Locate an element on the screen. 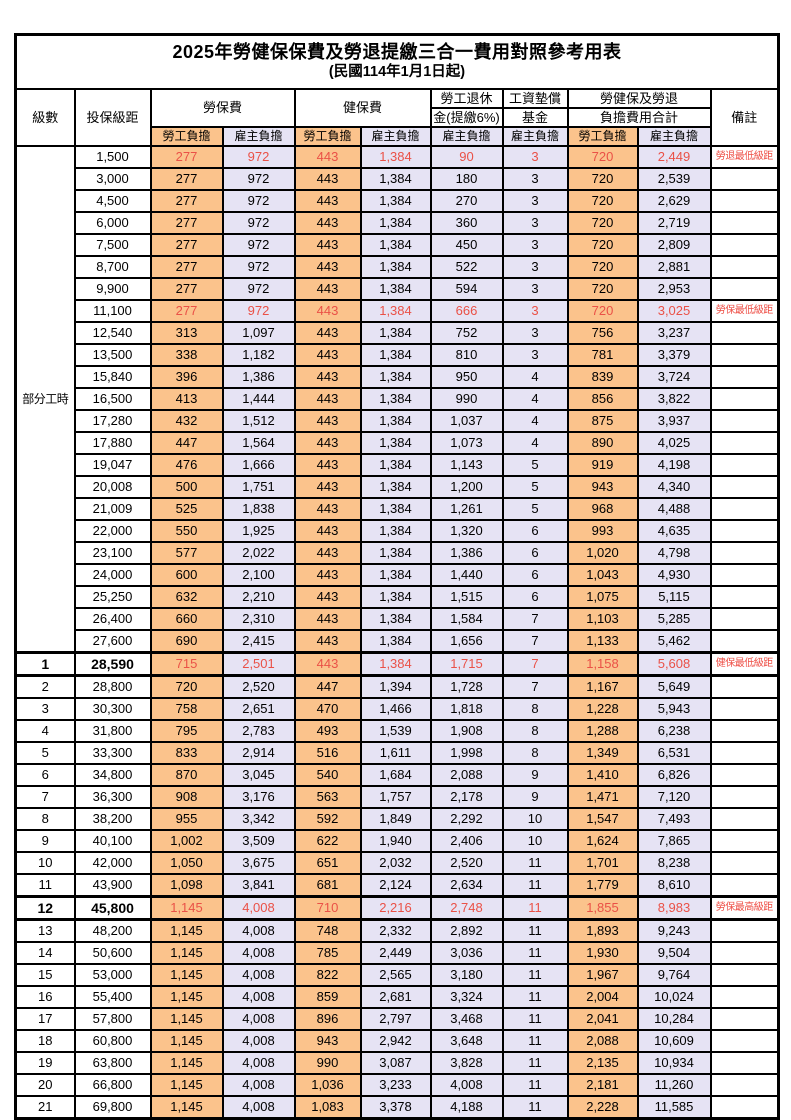 The width and height of the screenshot is (791, 1120). bracket-cell: 12,540 is located at coordinates (112, 333).